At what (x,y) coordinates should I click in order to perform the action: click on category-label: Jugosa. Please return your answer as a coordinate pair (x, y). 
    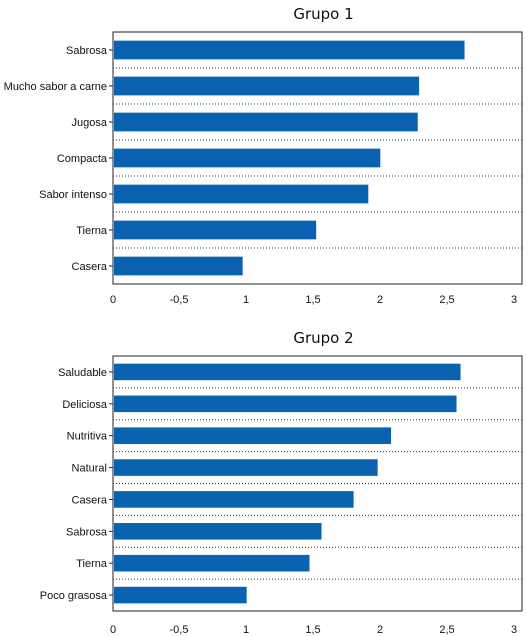
    Looking at the image, I should click on (90, 123).